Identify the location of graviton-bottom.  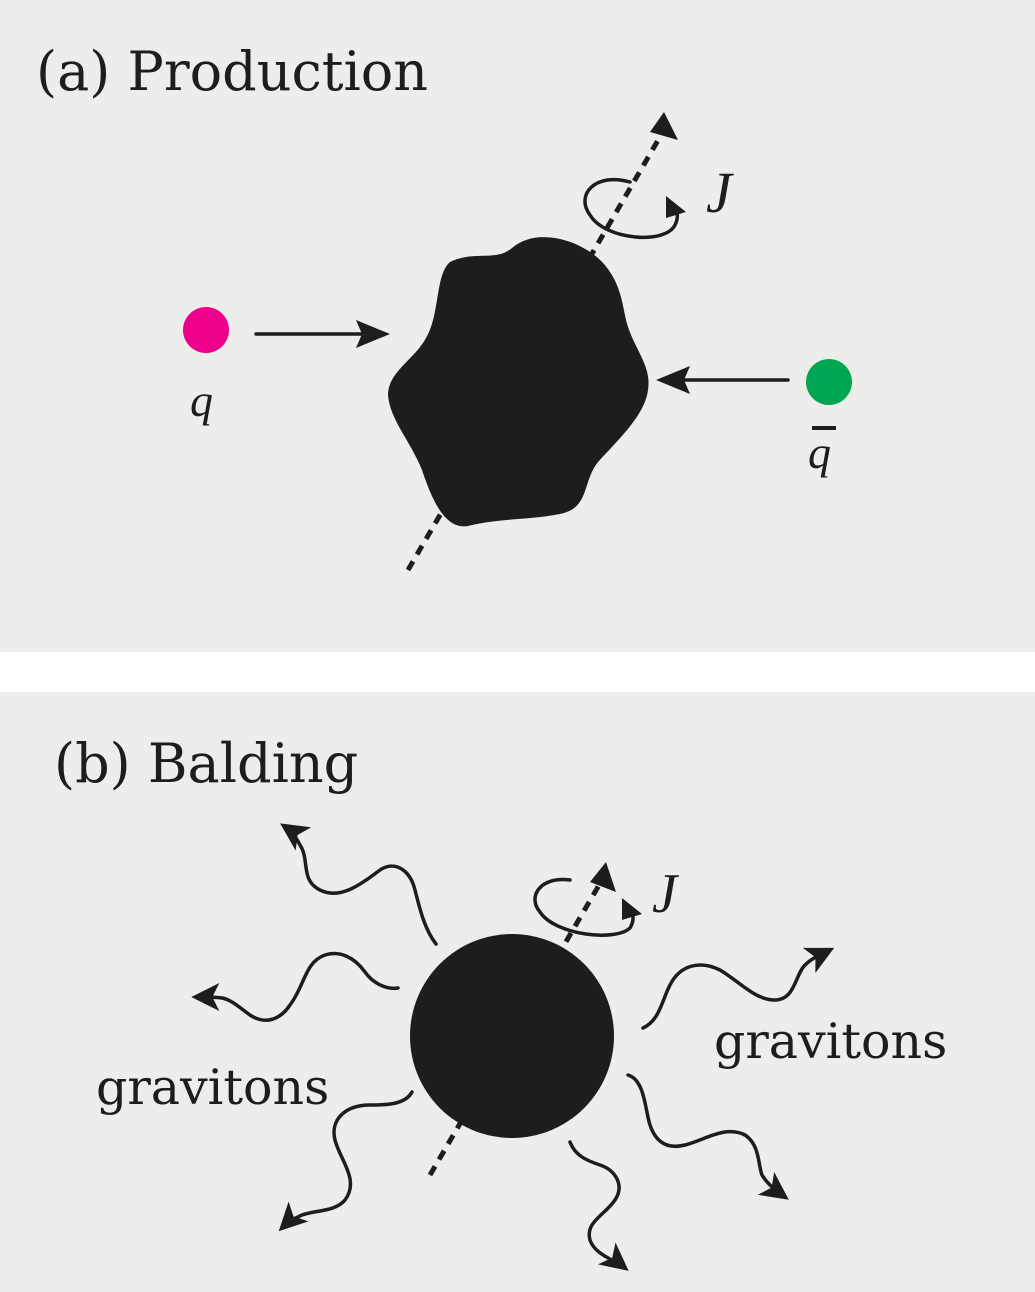
(598, 1205).